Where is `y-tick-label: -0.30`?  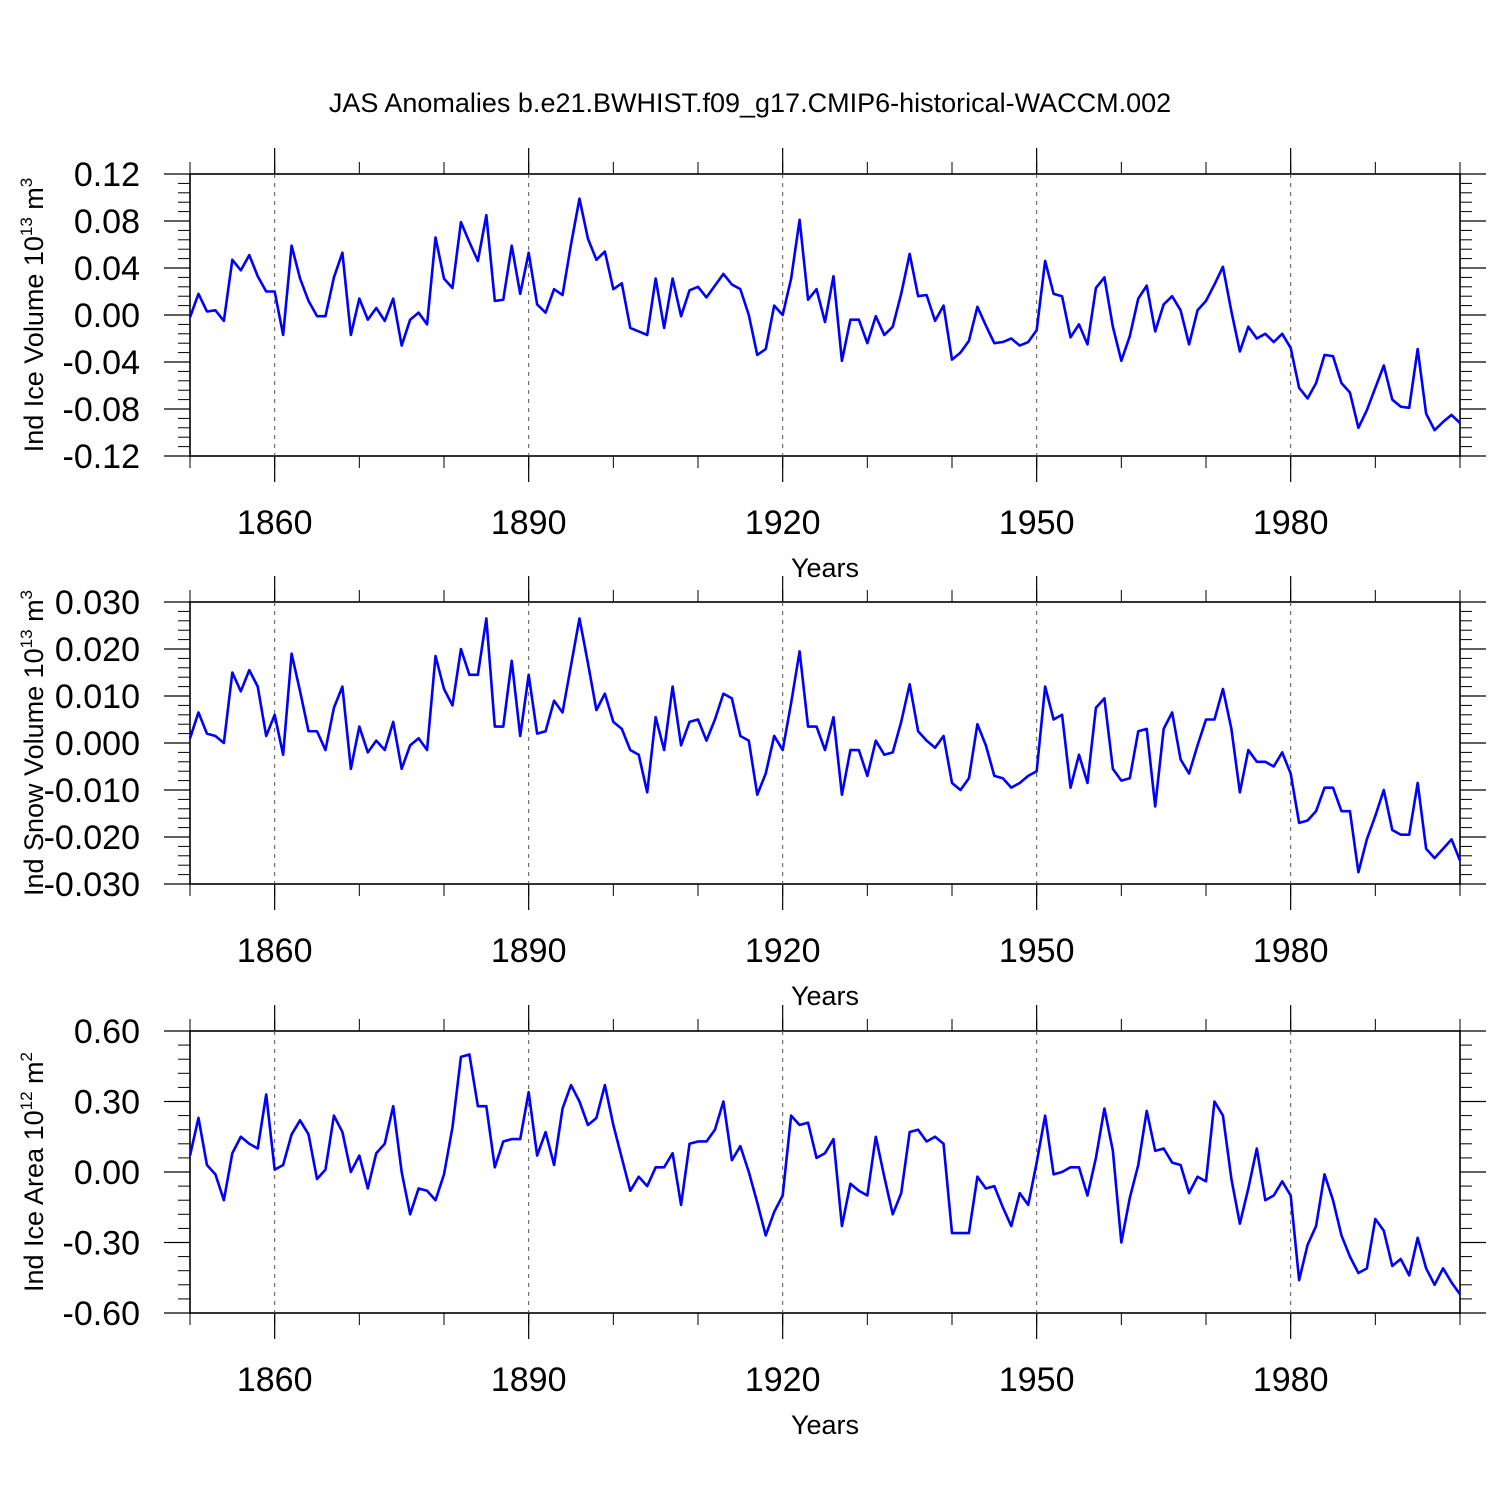 y-tick-label: -0.30 is located at coordinates (102, 1244).